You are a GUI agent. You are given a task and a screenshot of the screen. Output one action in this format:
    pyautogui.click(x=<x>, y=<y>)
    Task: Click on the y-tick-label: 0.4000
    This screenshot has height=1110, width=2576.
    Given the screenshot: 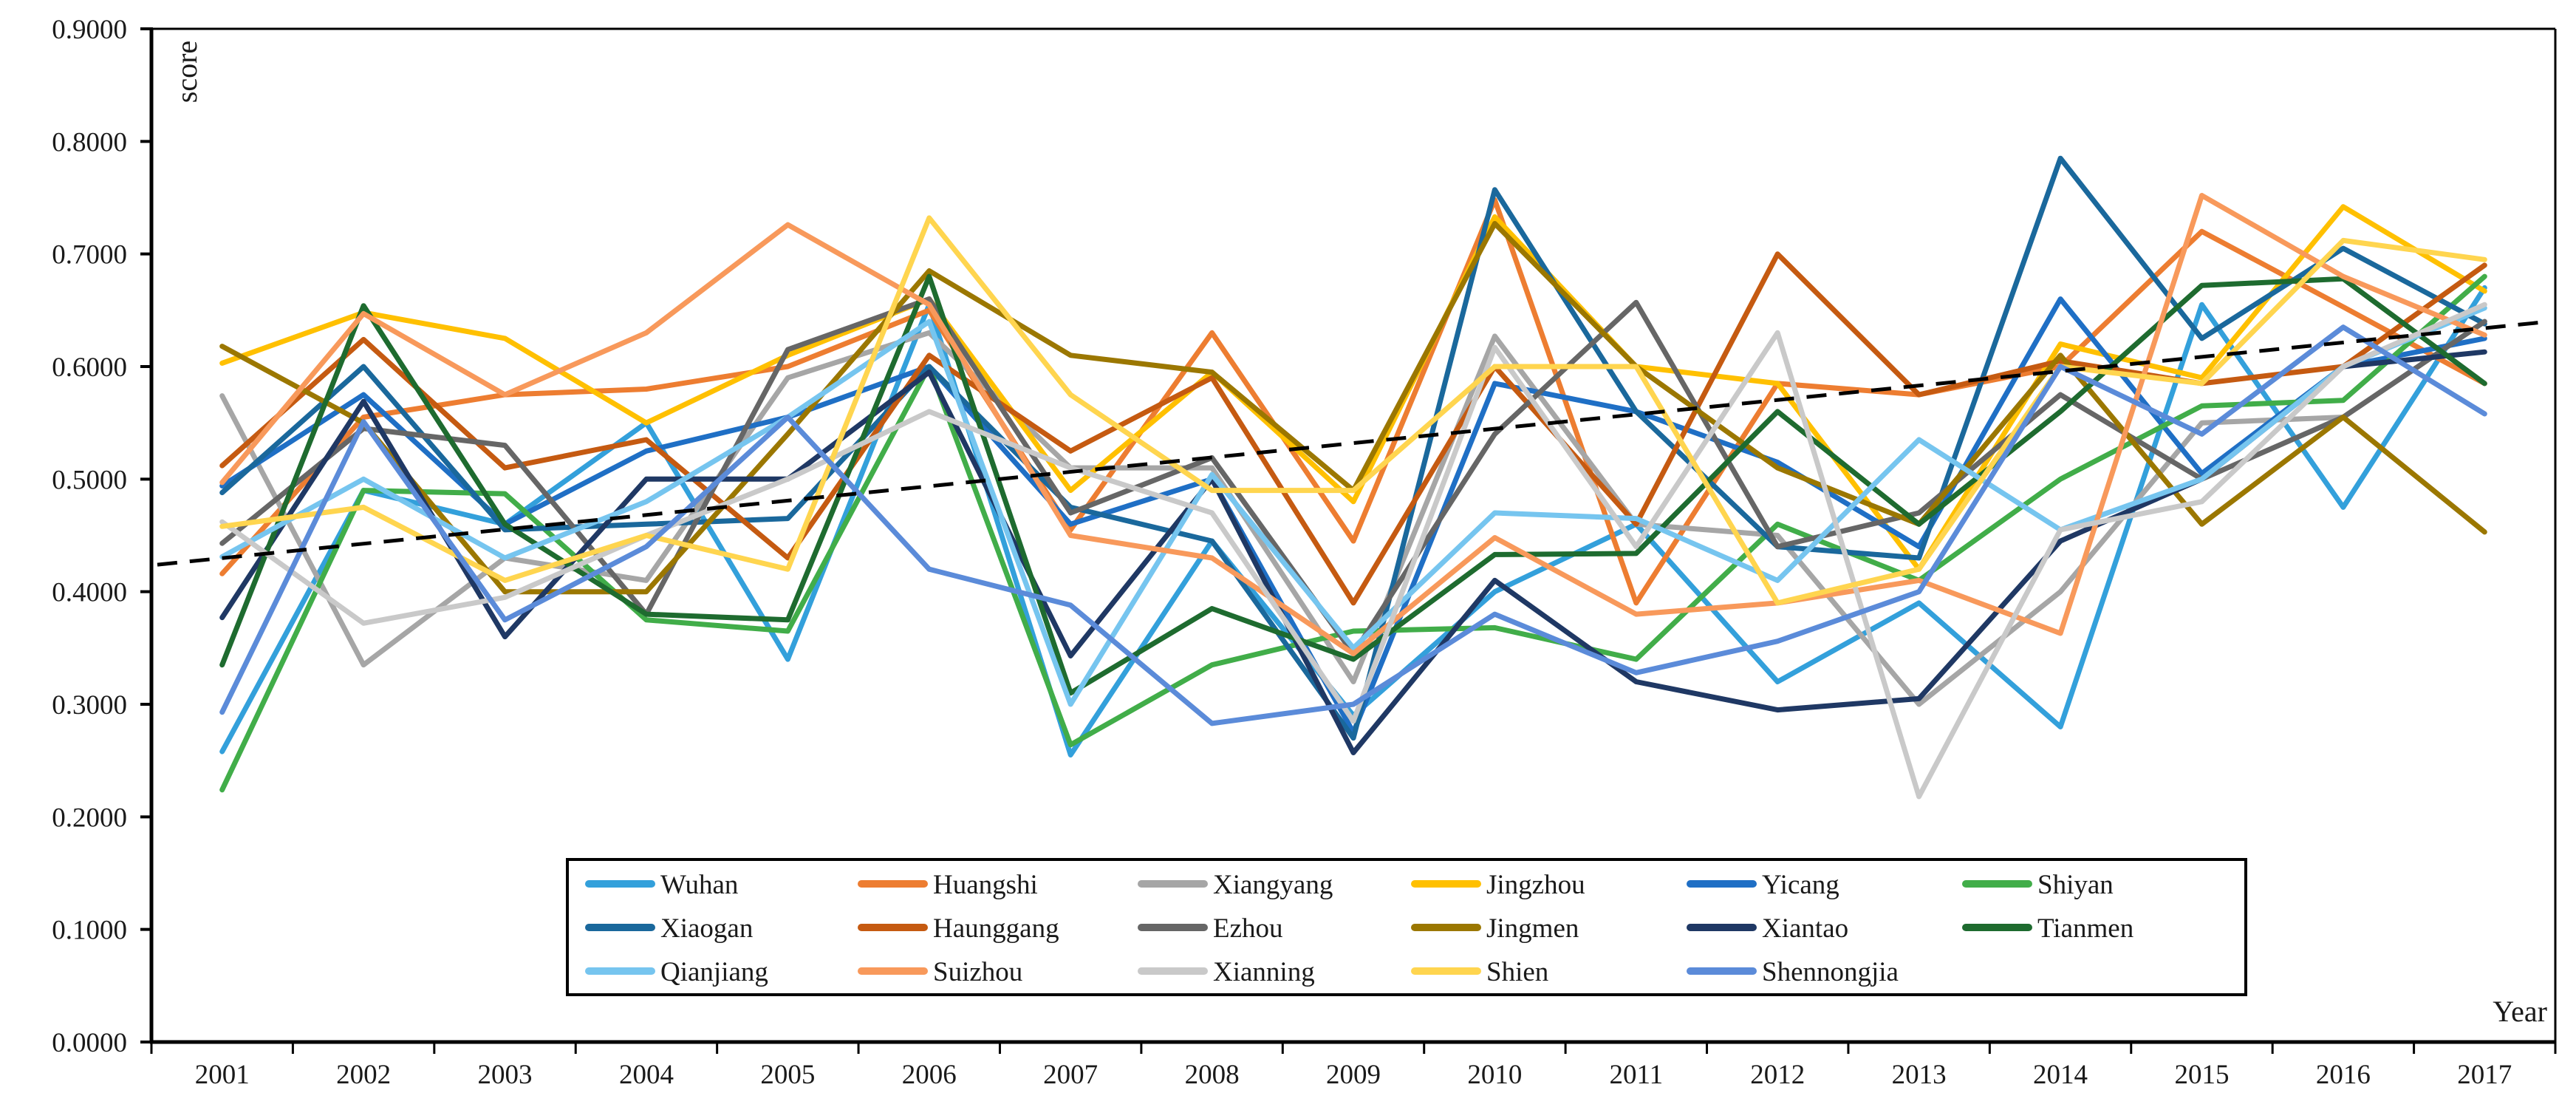 What is the action you would take?
    pyautogui.click(x=89, y=593)
    